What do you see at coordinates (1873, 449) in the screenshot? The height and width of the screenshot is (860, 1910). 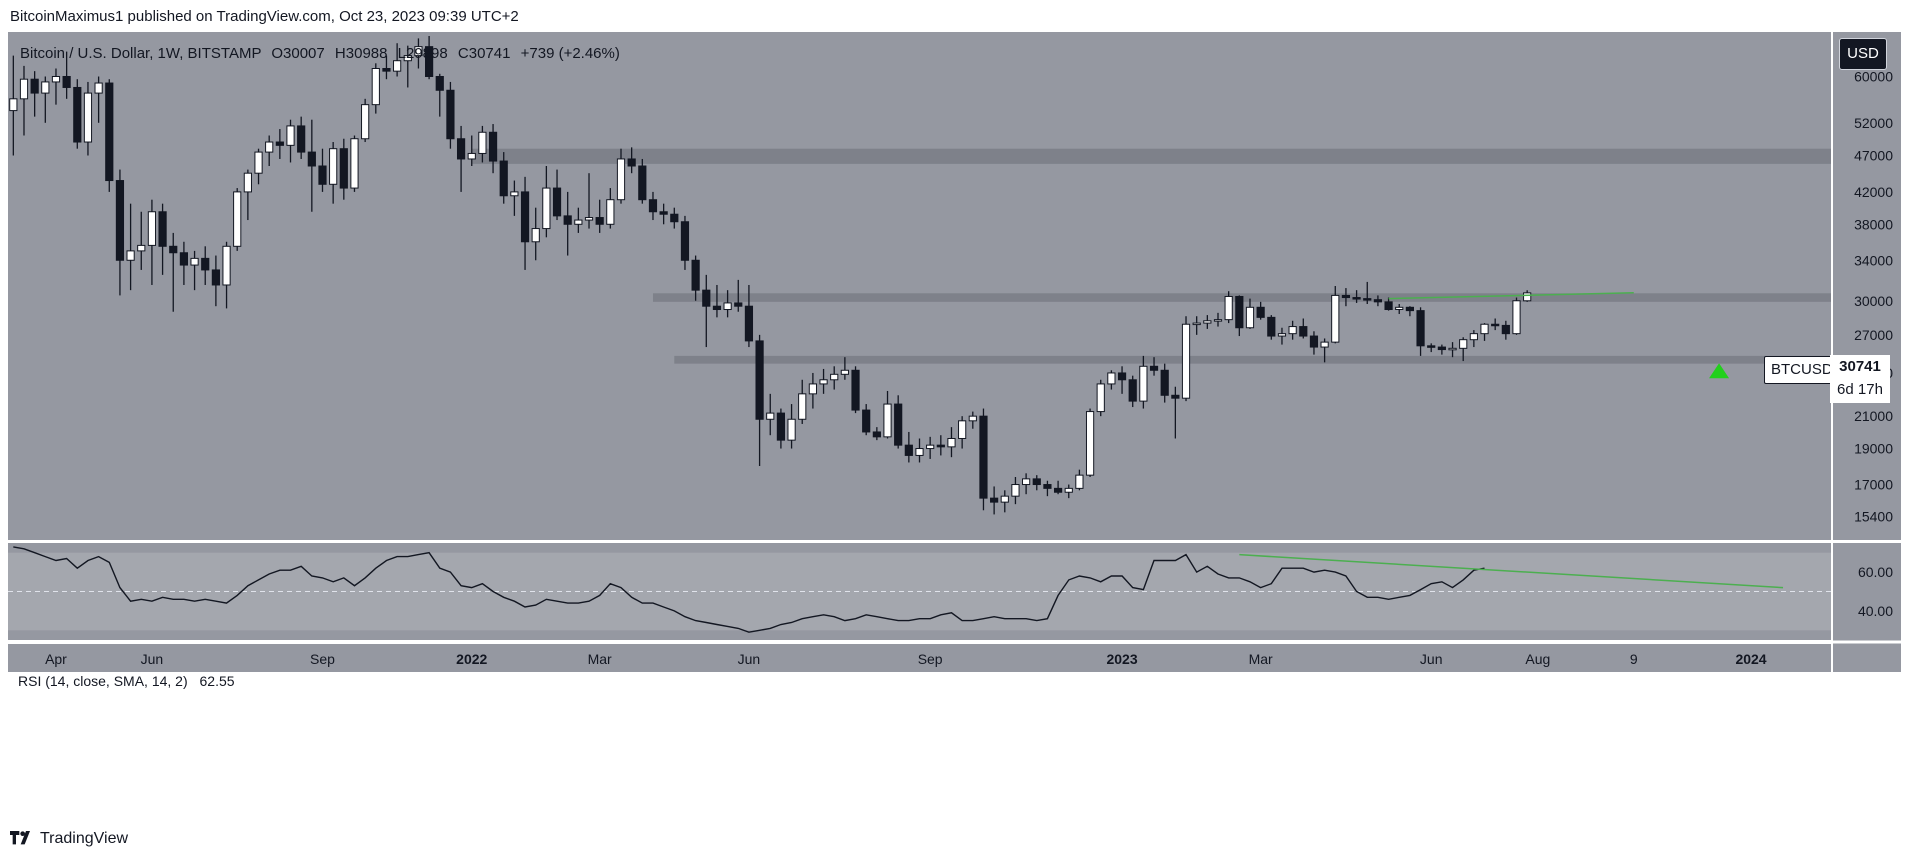 I see `price-tick-label: 19000` at bounding box center [1873, 449].